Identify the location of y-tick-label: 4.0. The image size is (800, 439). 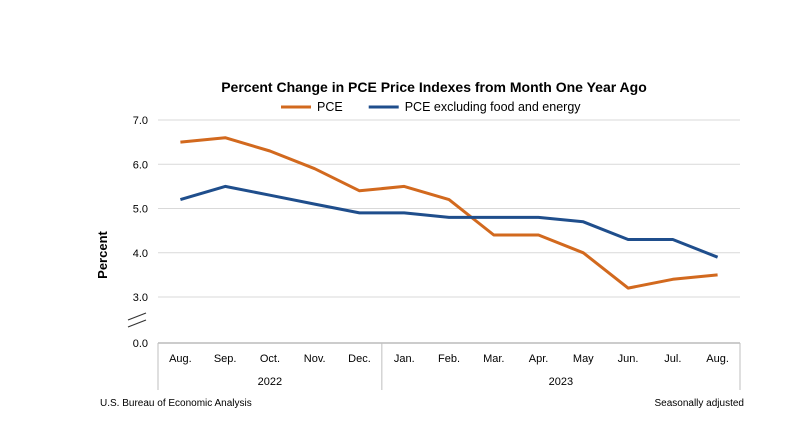
(140, 254).